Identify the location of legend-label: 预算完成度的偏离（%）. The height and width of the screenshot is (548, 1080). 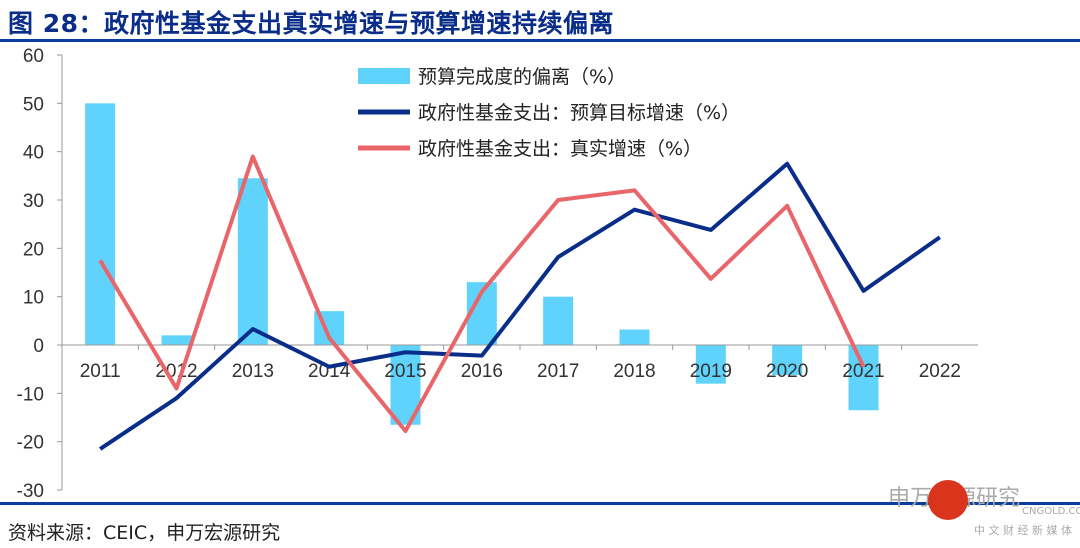
(522, 77).